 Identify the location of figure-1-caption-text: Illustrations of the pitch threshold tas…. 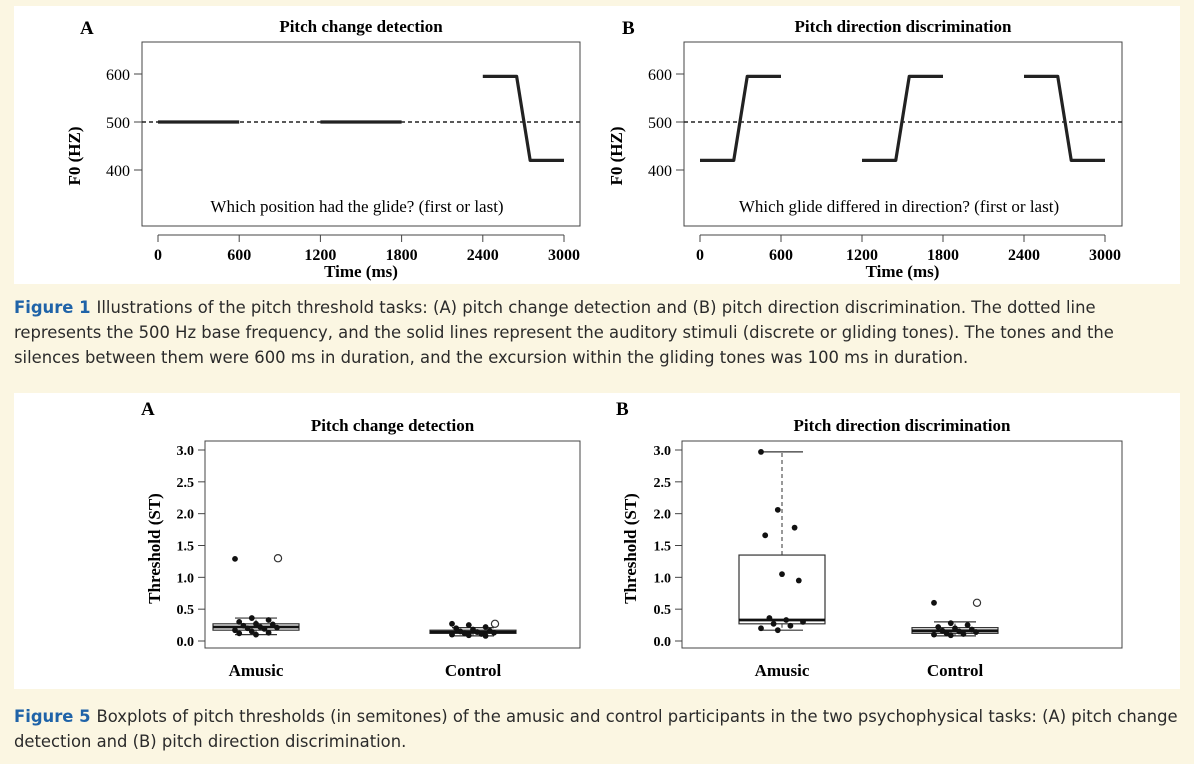
(564, 332).